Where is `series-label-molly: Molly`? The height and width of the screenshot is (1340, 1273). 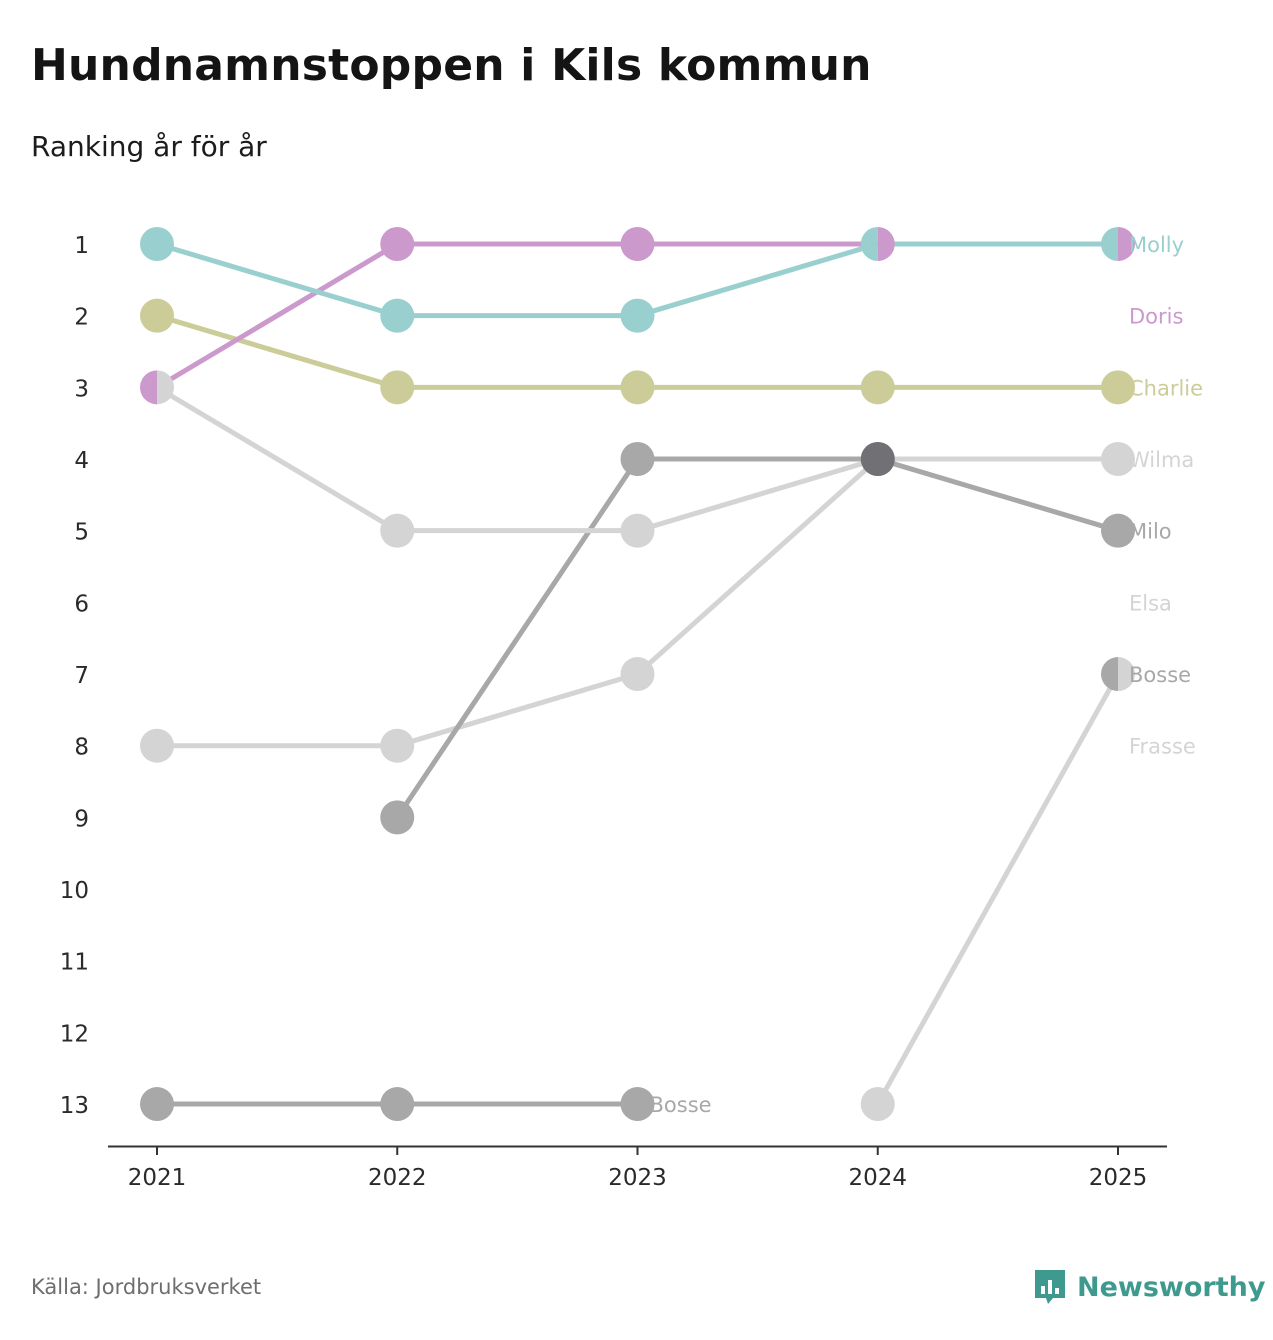 series-label-molly: Molly is located at coordinates (1156, 245).